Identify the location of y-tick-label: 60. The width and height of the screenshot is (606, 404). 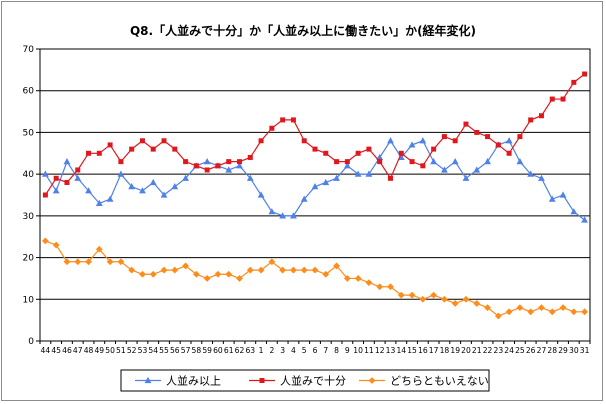
(29, 92).